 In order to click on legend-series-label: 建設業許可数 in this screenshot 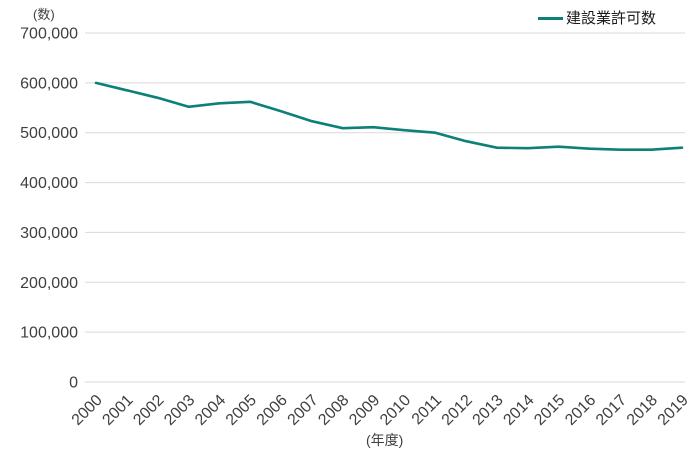, I will do `click(611, 18)`.